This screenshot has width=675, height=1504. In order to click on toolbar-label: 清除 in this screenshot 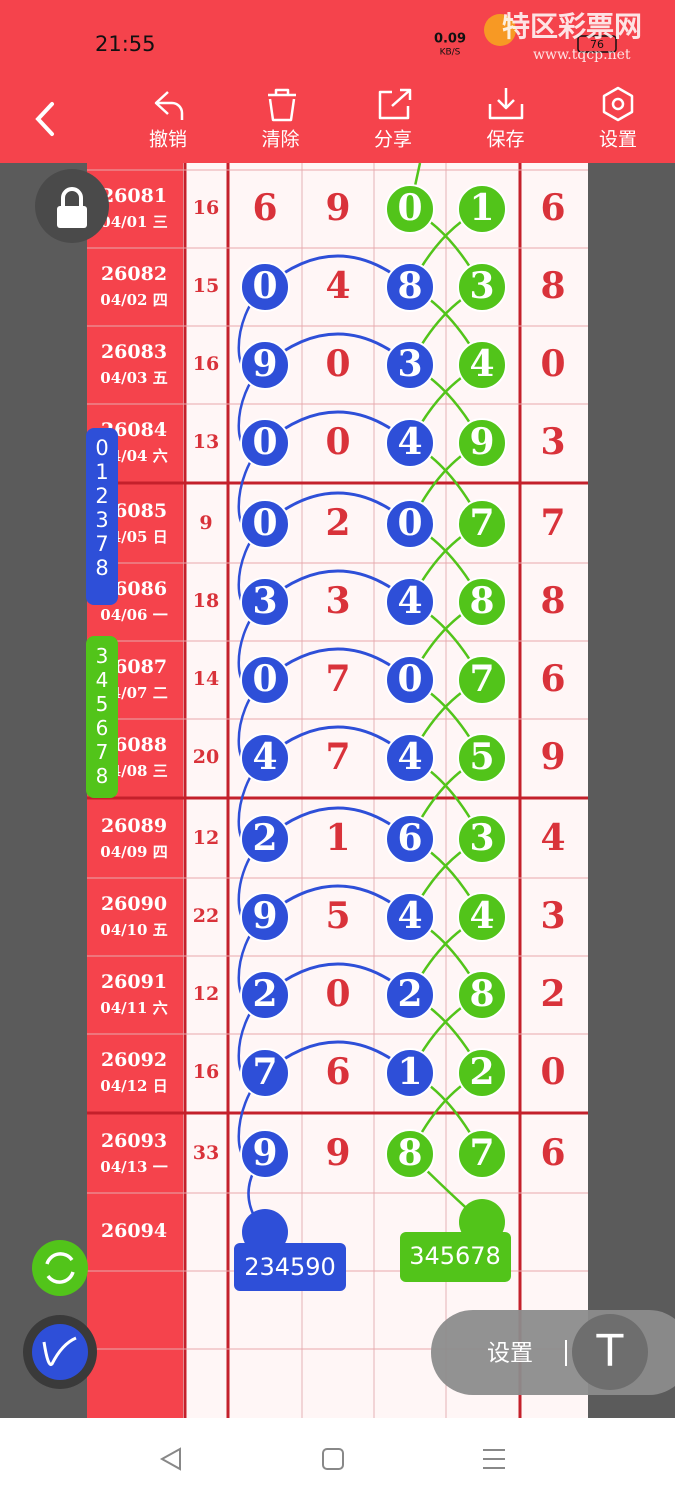, I will do `click(280, 140)`.